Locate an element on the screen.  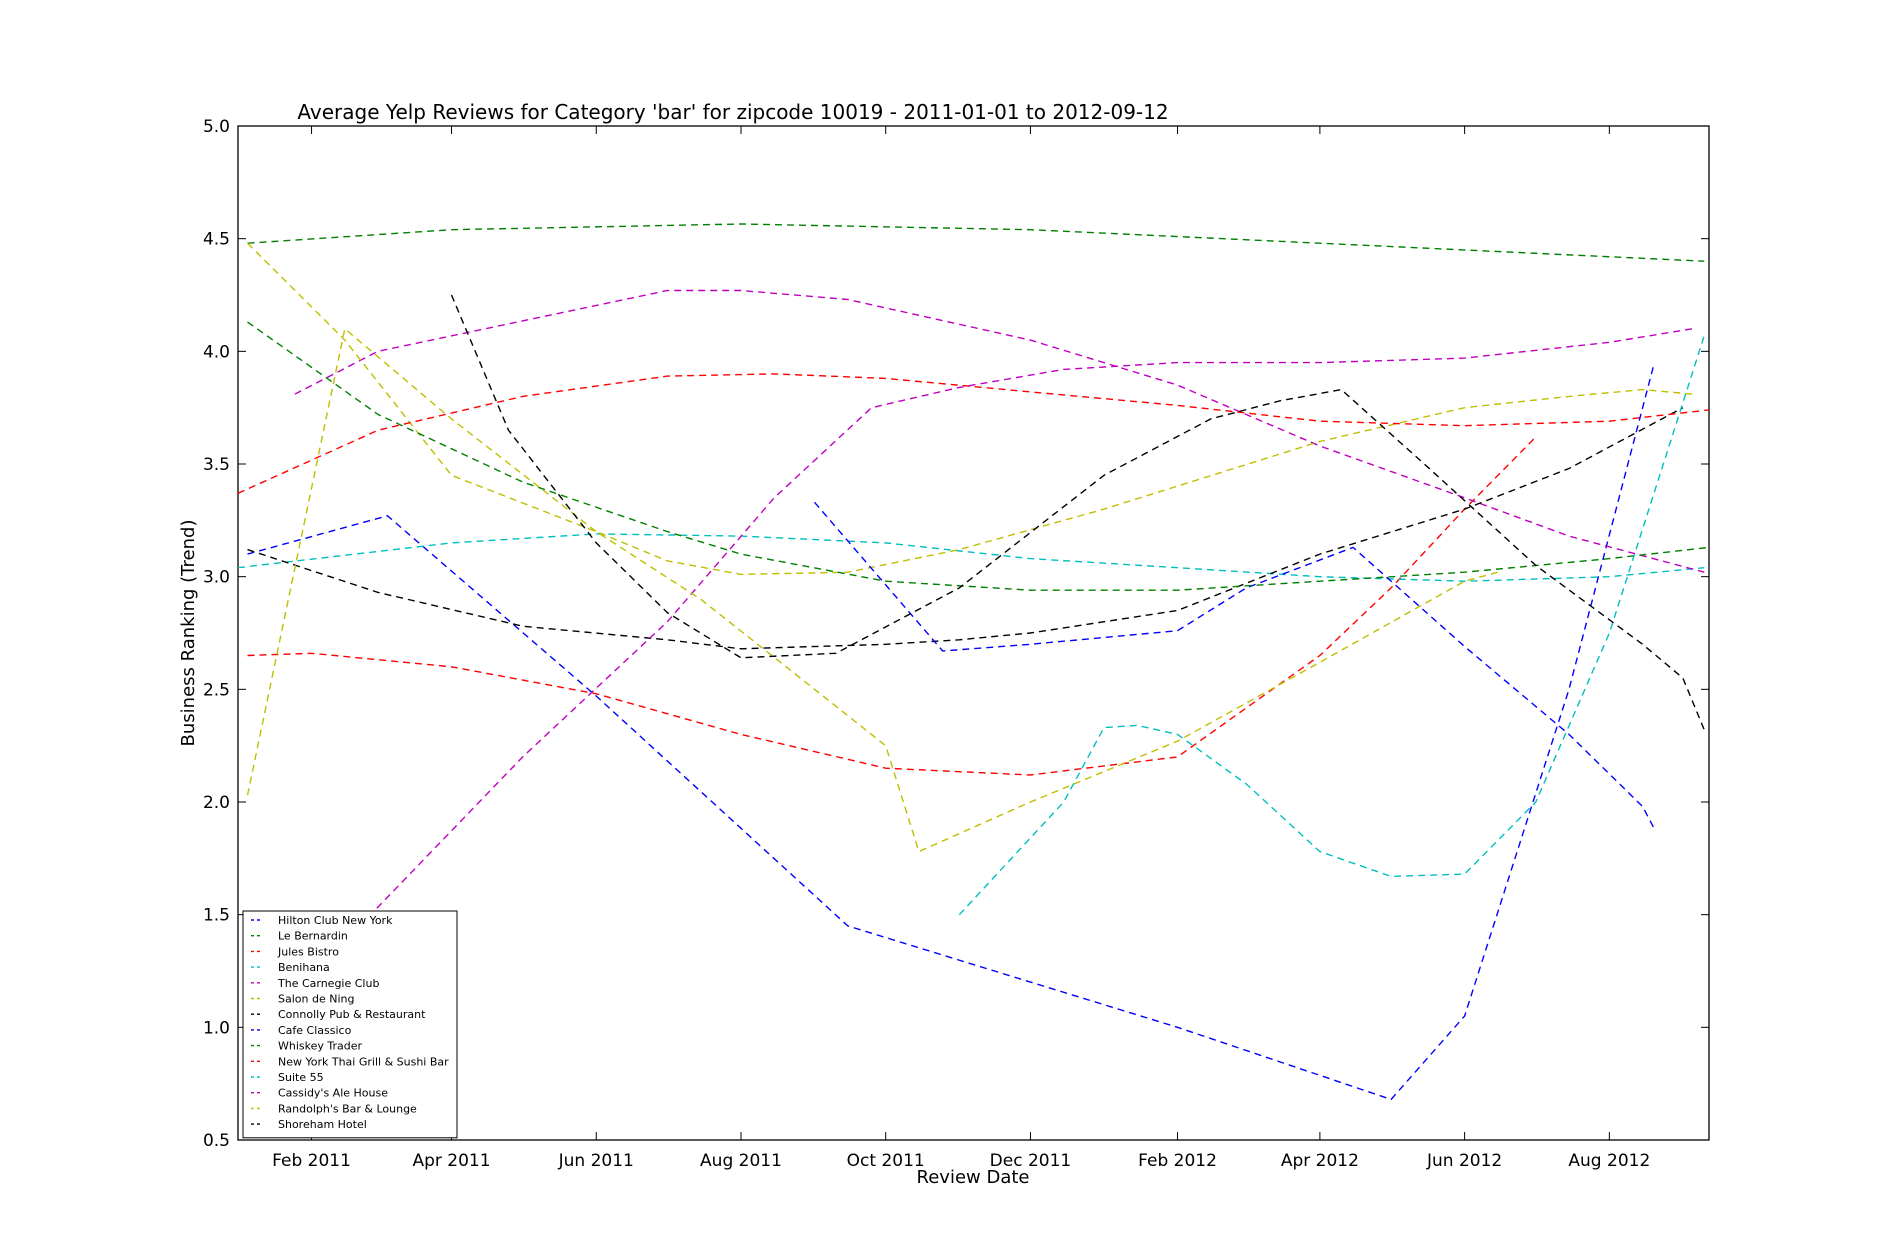
y-axis-label: Business Ranking (Trend) is located at coordinates (188, 633).